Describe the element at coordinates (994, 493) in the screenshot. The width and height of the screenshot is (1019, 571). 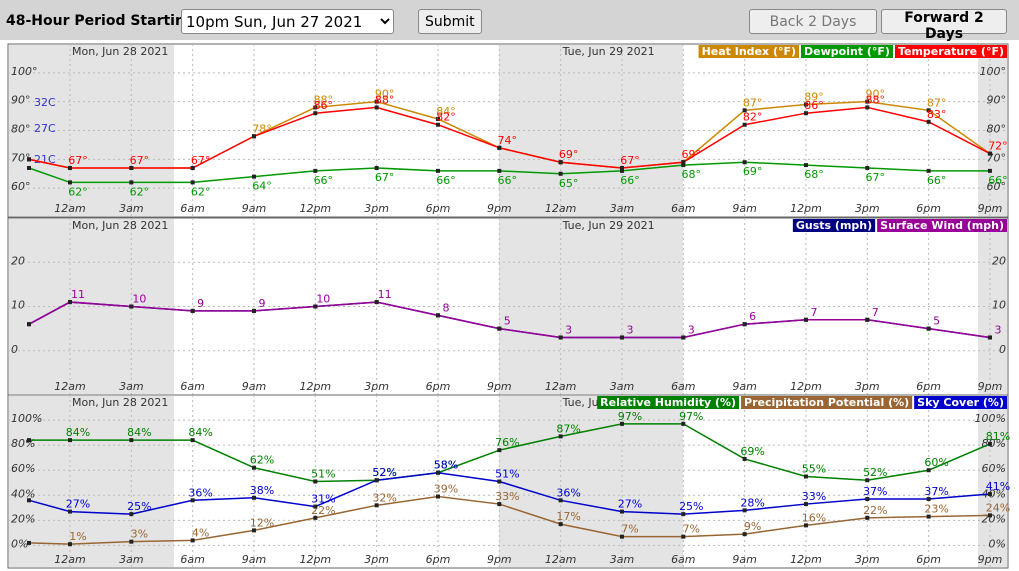
I see `y-tick-label-right: 40%` at that location.